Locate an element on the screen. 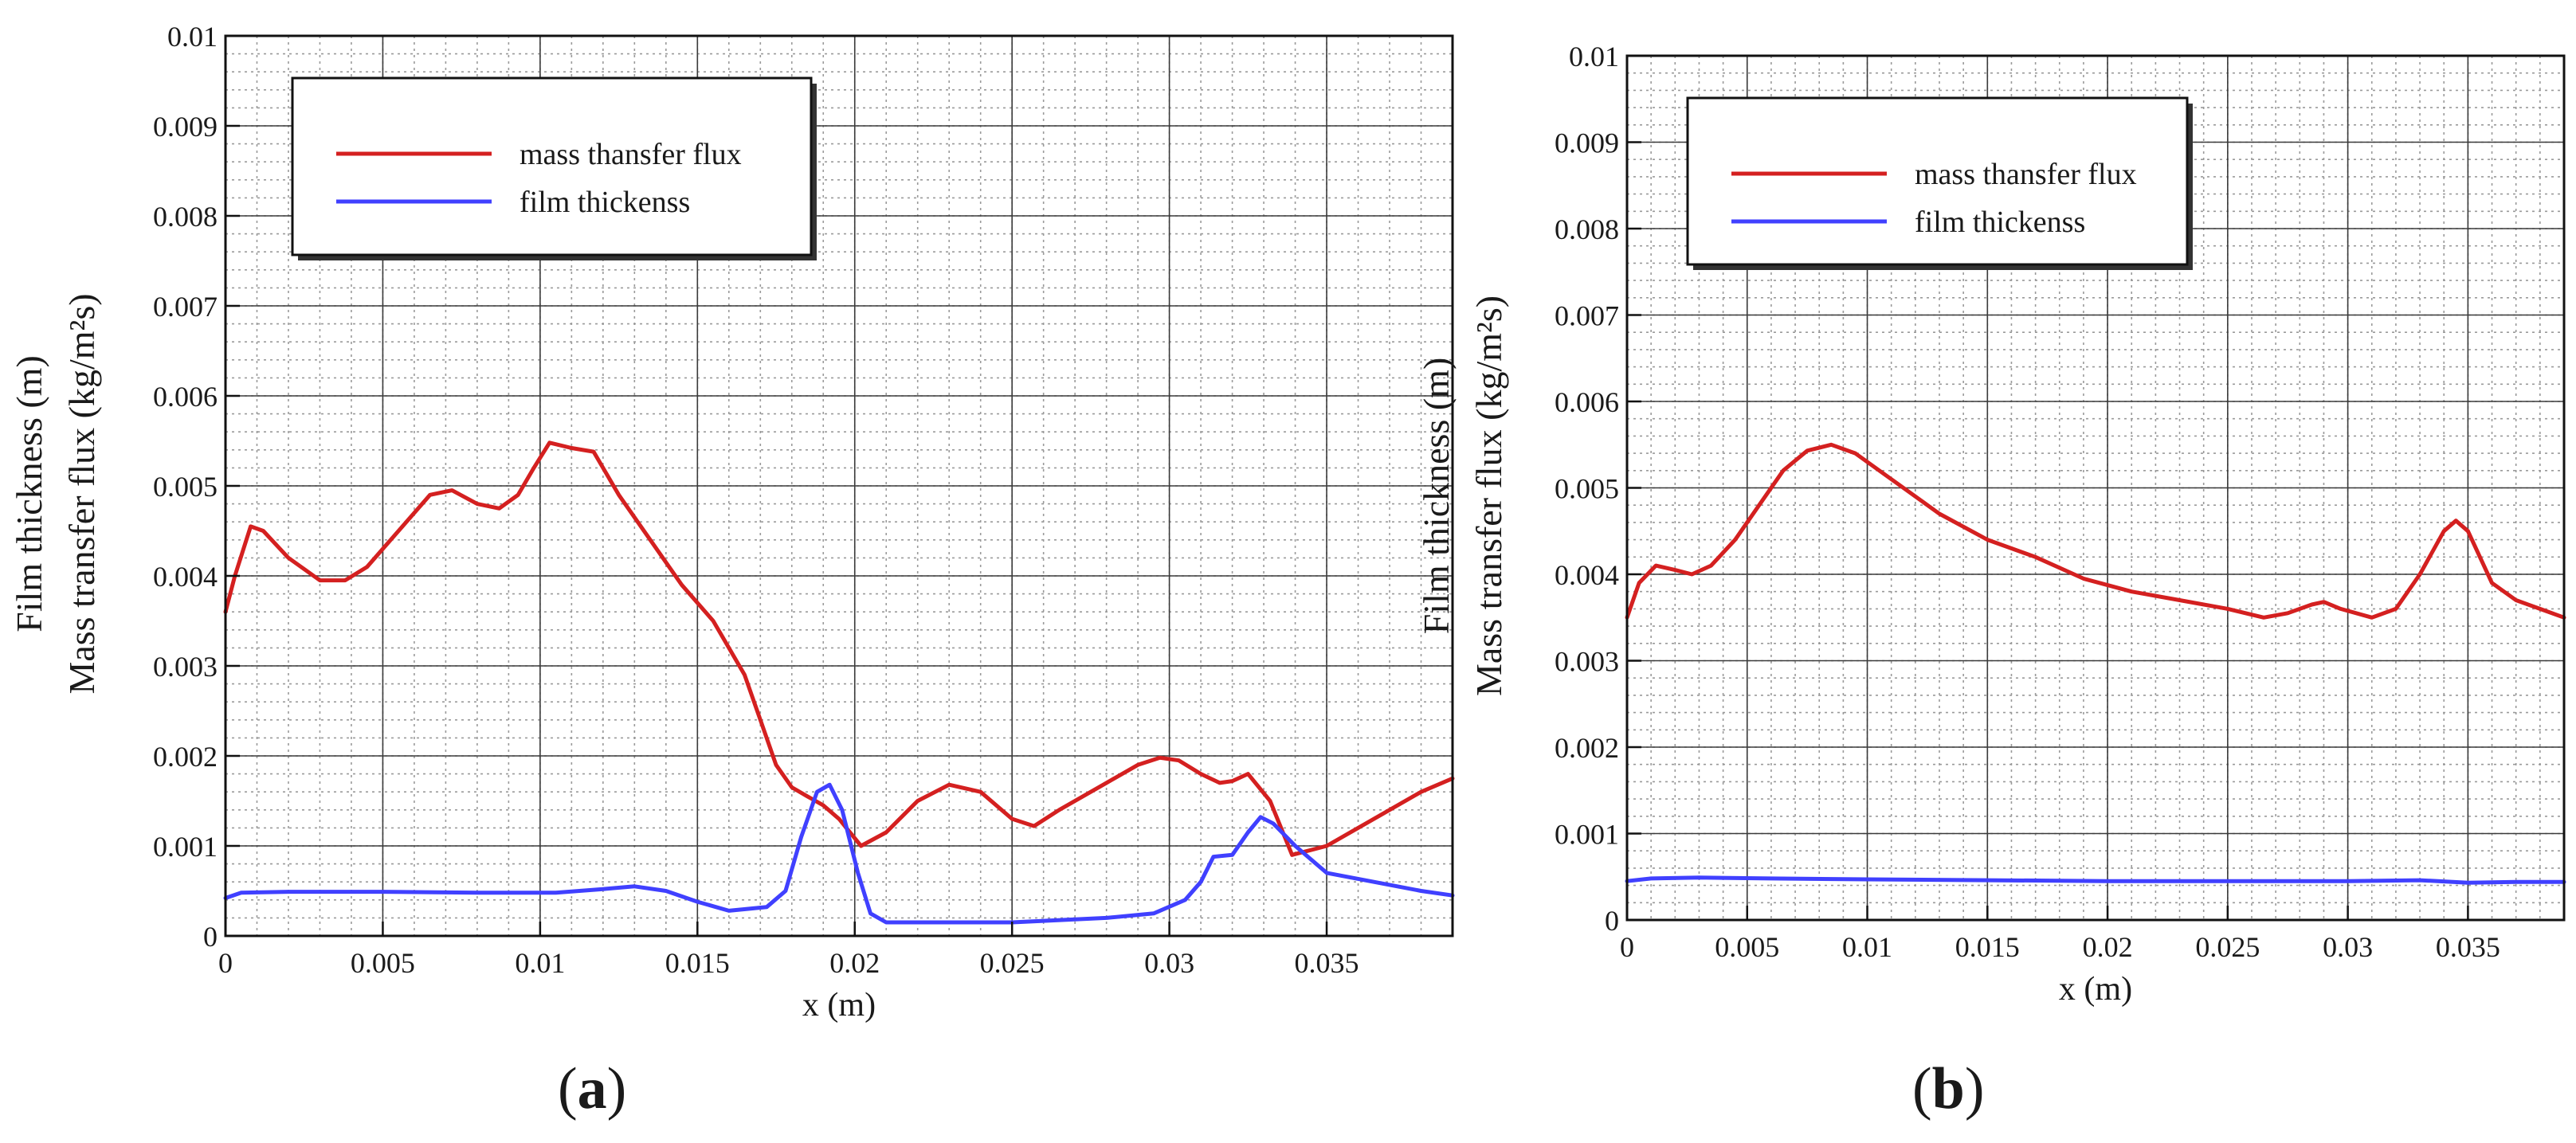 The image size is (2576, 1143). panel-label-b: (b) is located at coordinates (1948, 1089).